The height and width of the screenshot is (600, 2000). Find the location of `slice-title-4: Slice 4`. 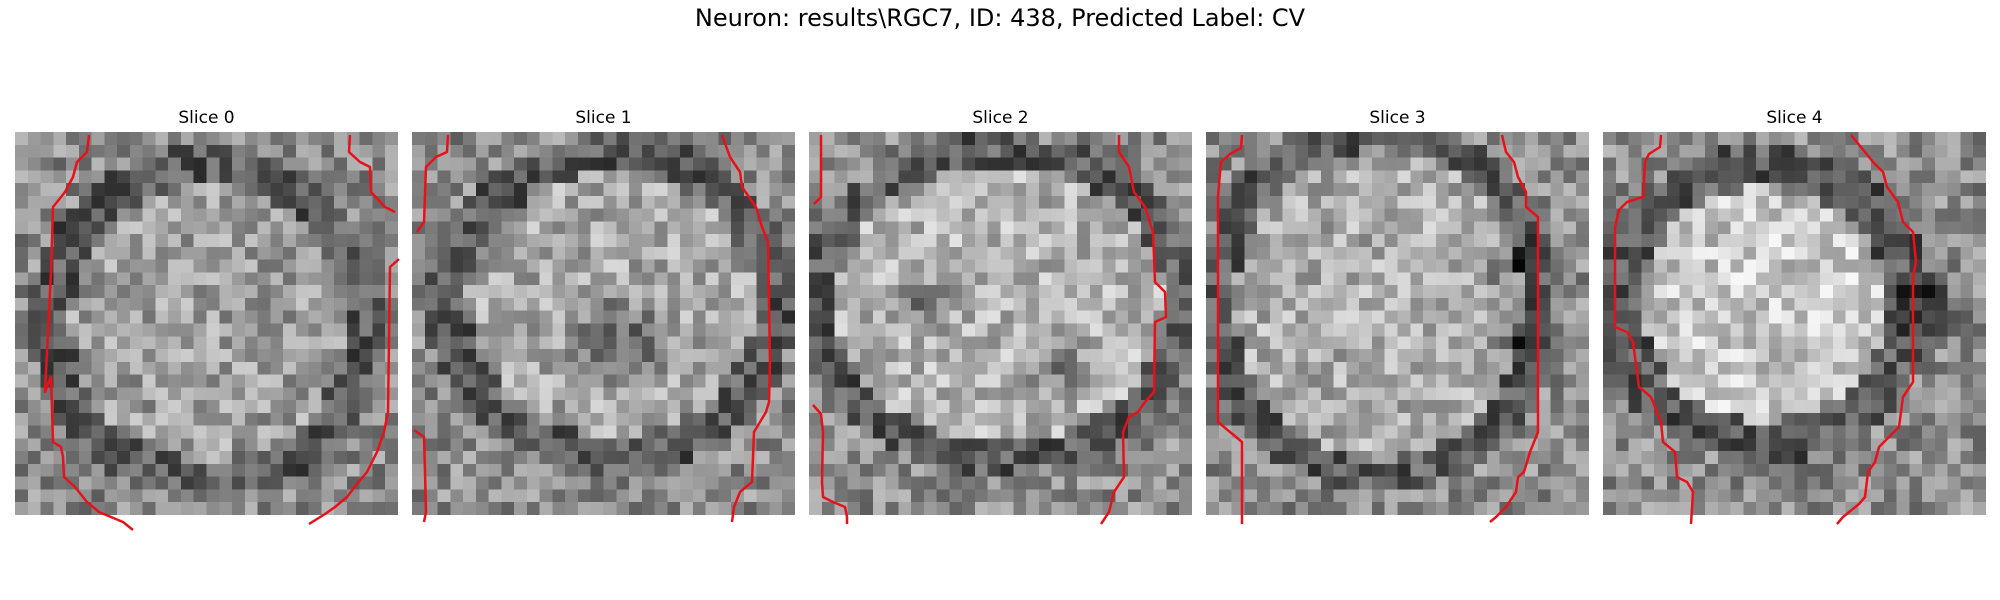

slice-title-4: Slice 4 is located at coordinates (1794, 118).